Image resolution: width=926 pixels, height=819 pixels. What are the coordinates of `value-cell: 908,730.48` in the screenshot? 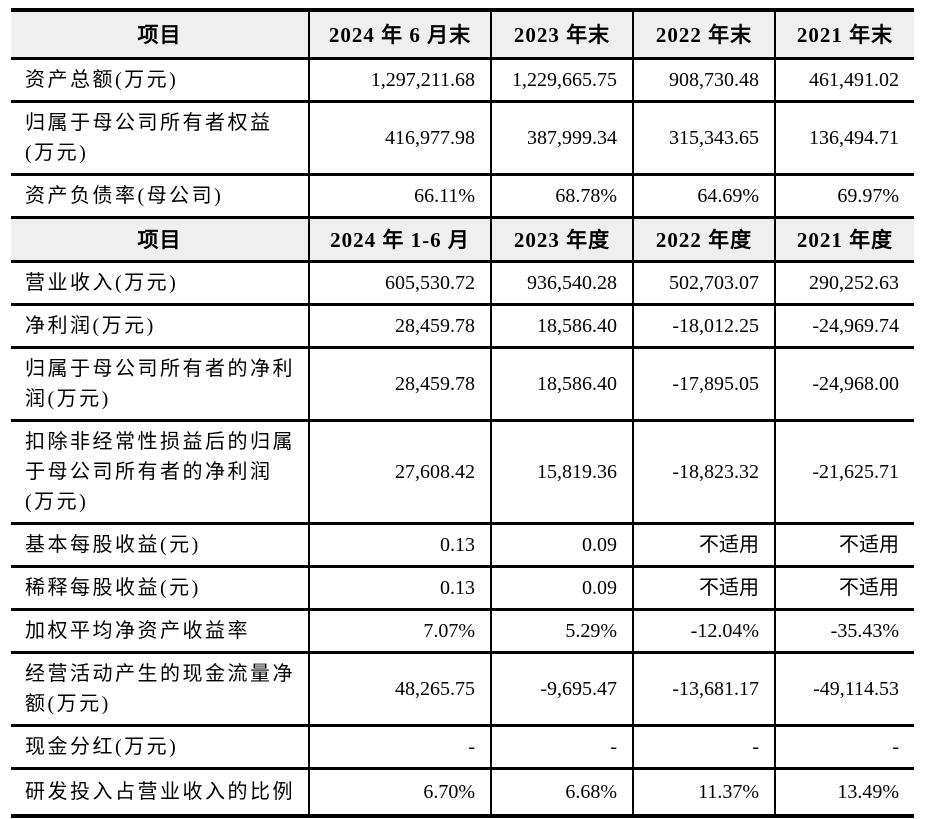 It's located at (703, 80).